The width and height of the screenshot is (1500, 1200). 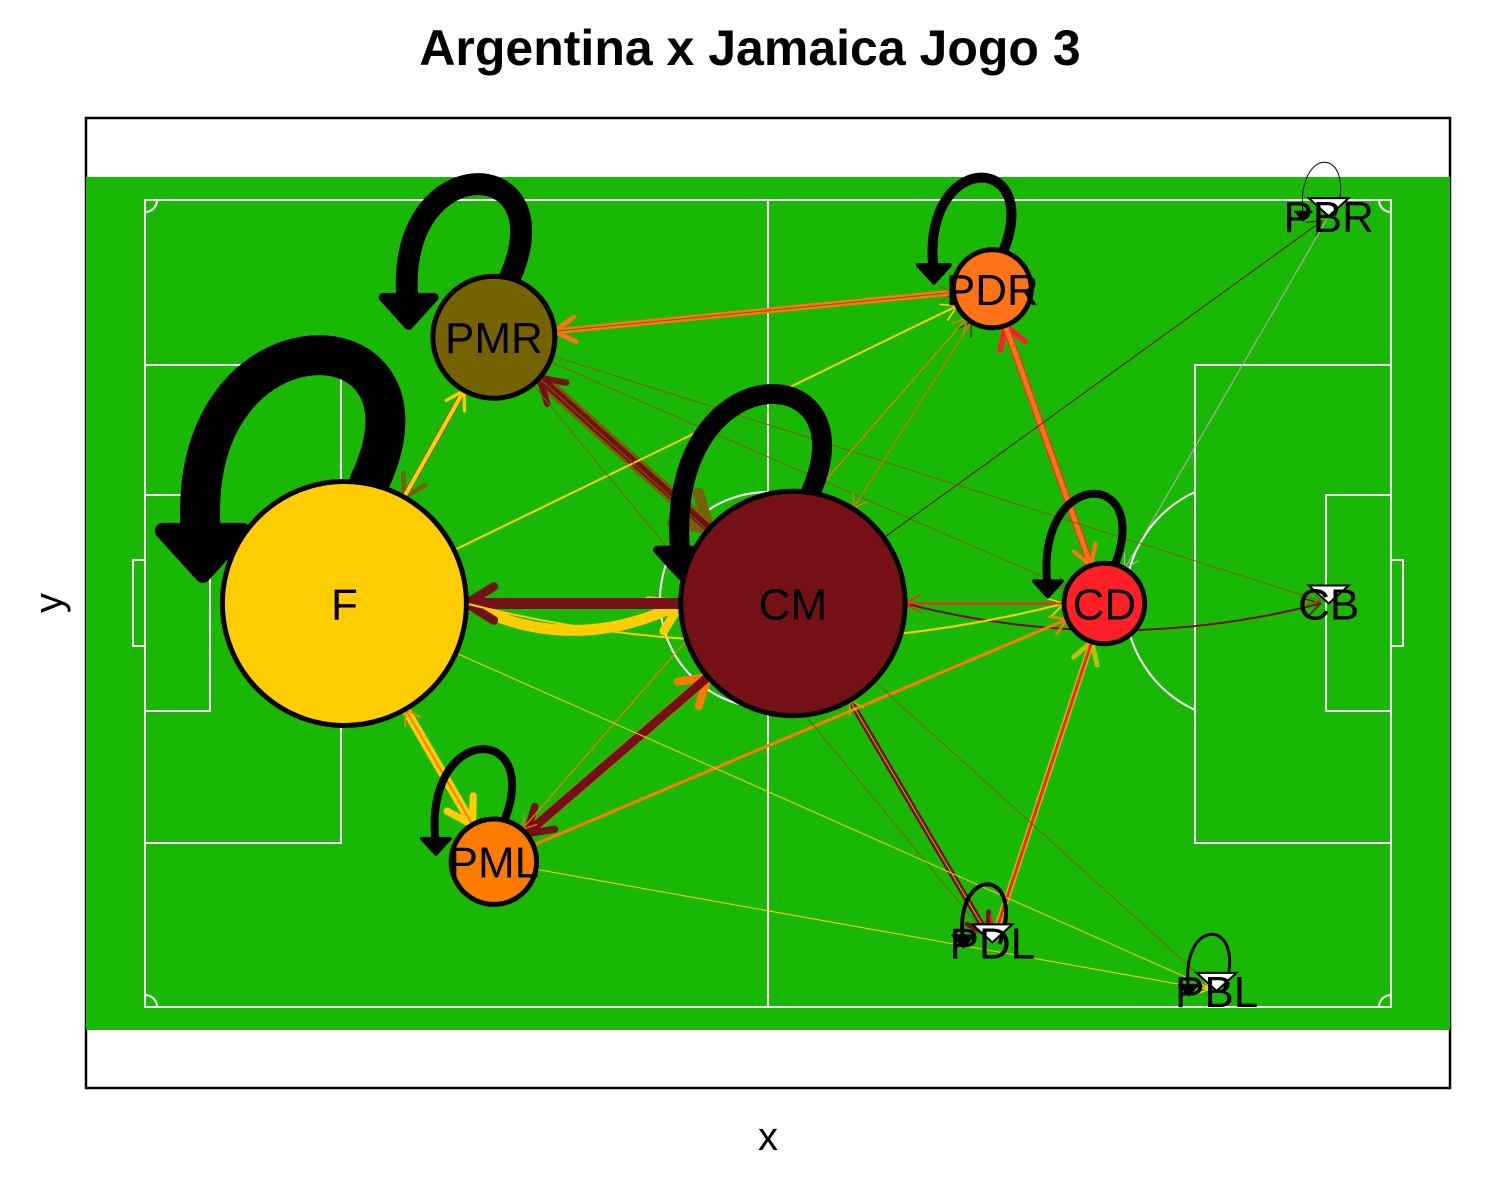 What do you see at coordinates (1226, 394) in the screenshot?
I see `edge-pbr-cd` at bounding box center [1226, 394].